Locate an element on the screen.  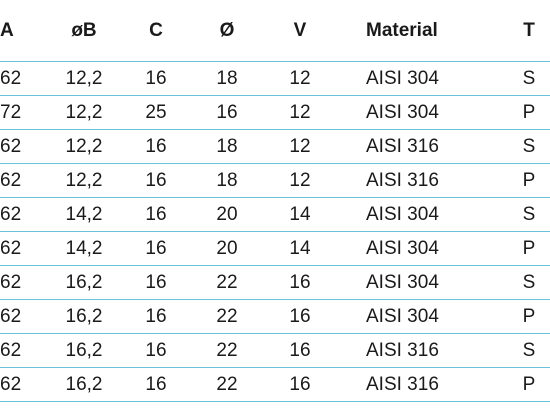
table-row: 62 14,2 16 20 14 AISI 304 S is located at coordinates (275, 215).